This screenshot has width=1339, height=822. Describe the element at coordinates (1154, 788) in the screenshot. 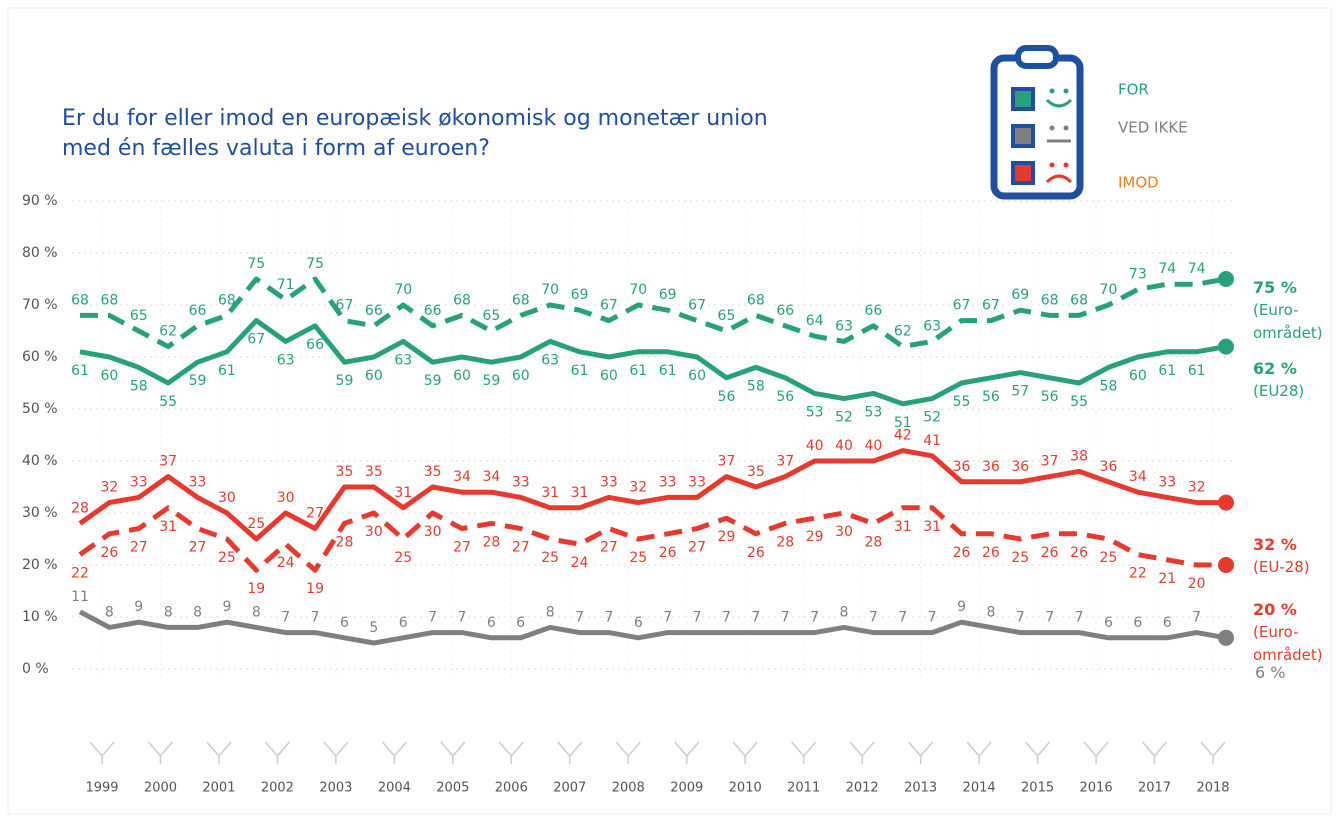

I see `x-tick-label: 2017` at that location.